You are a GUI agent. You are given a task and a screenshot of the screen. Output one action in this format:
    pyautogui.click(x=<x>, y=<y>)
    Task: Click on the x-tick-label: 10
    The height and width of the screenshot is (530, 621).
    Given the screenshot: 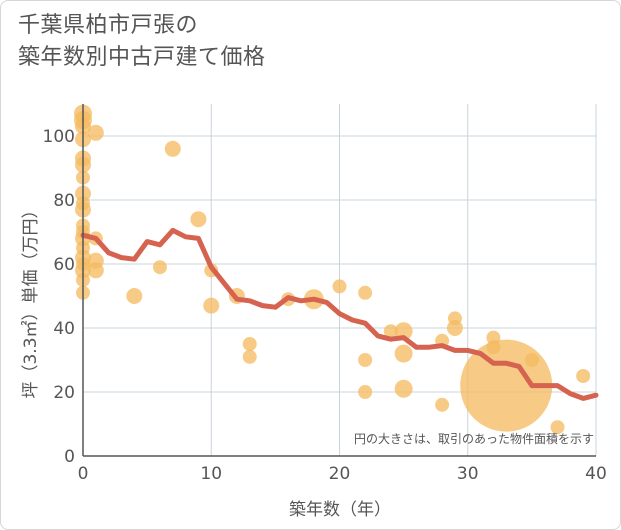 What is the action you would take?
    pyautogui.click(x=211, y=474)
    